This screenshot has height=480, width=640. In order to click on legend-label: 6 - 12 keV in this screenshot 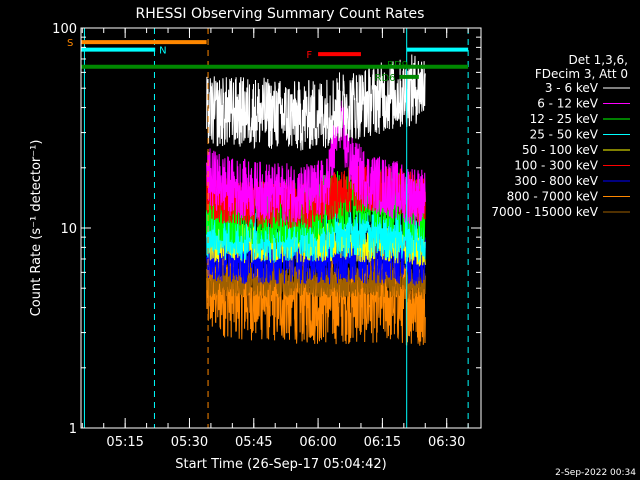, I will do `click(568, 104)`.